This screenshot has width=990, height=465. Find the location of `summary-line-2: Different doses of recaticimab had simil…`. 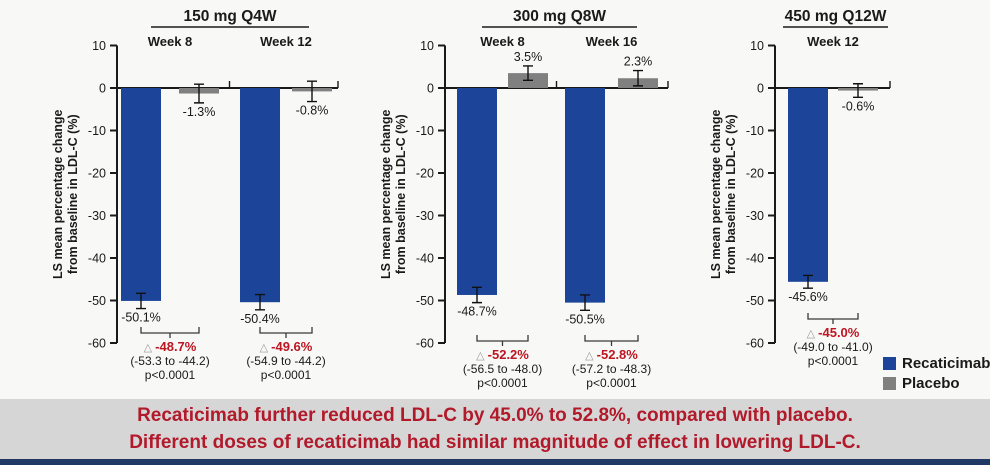

summary-line-2: Different doses of recaticimab had simil… is located at coordinates (495, 442).